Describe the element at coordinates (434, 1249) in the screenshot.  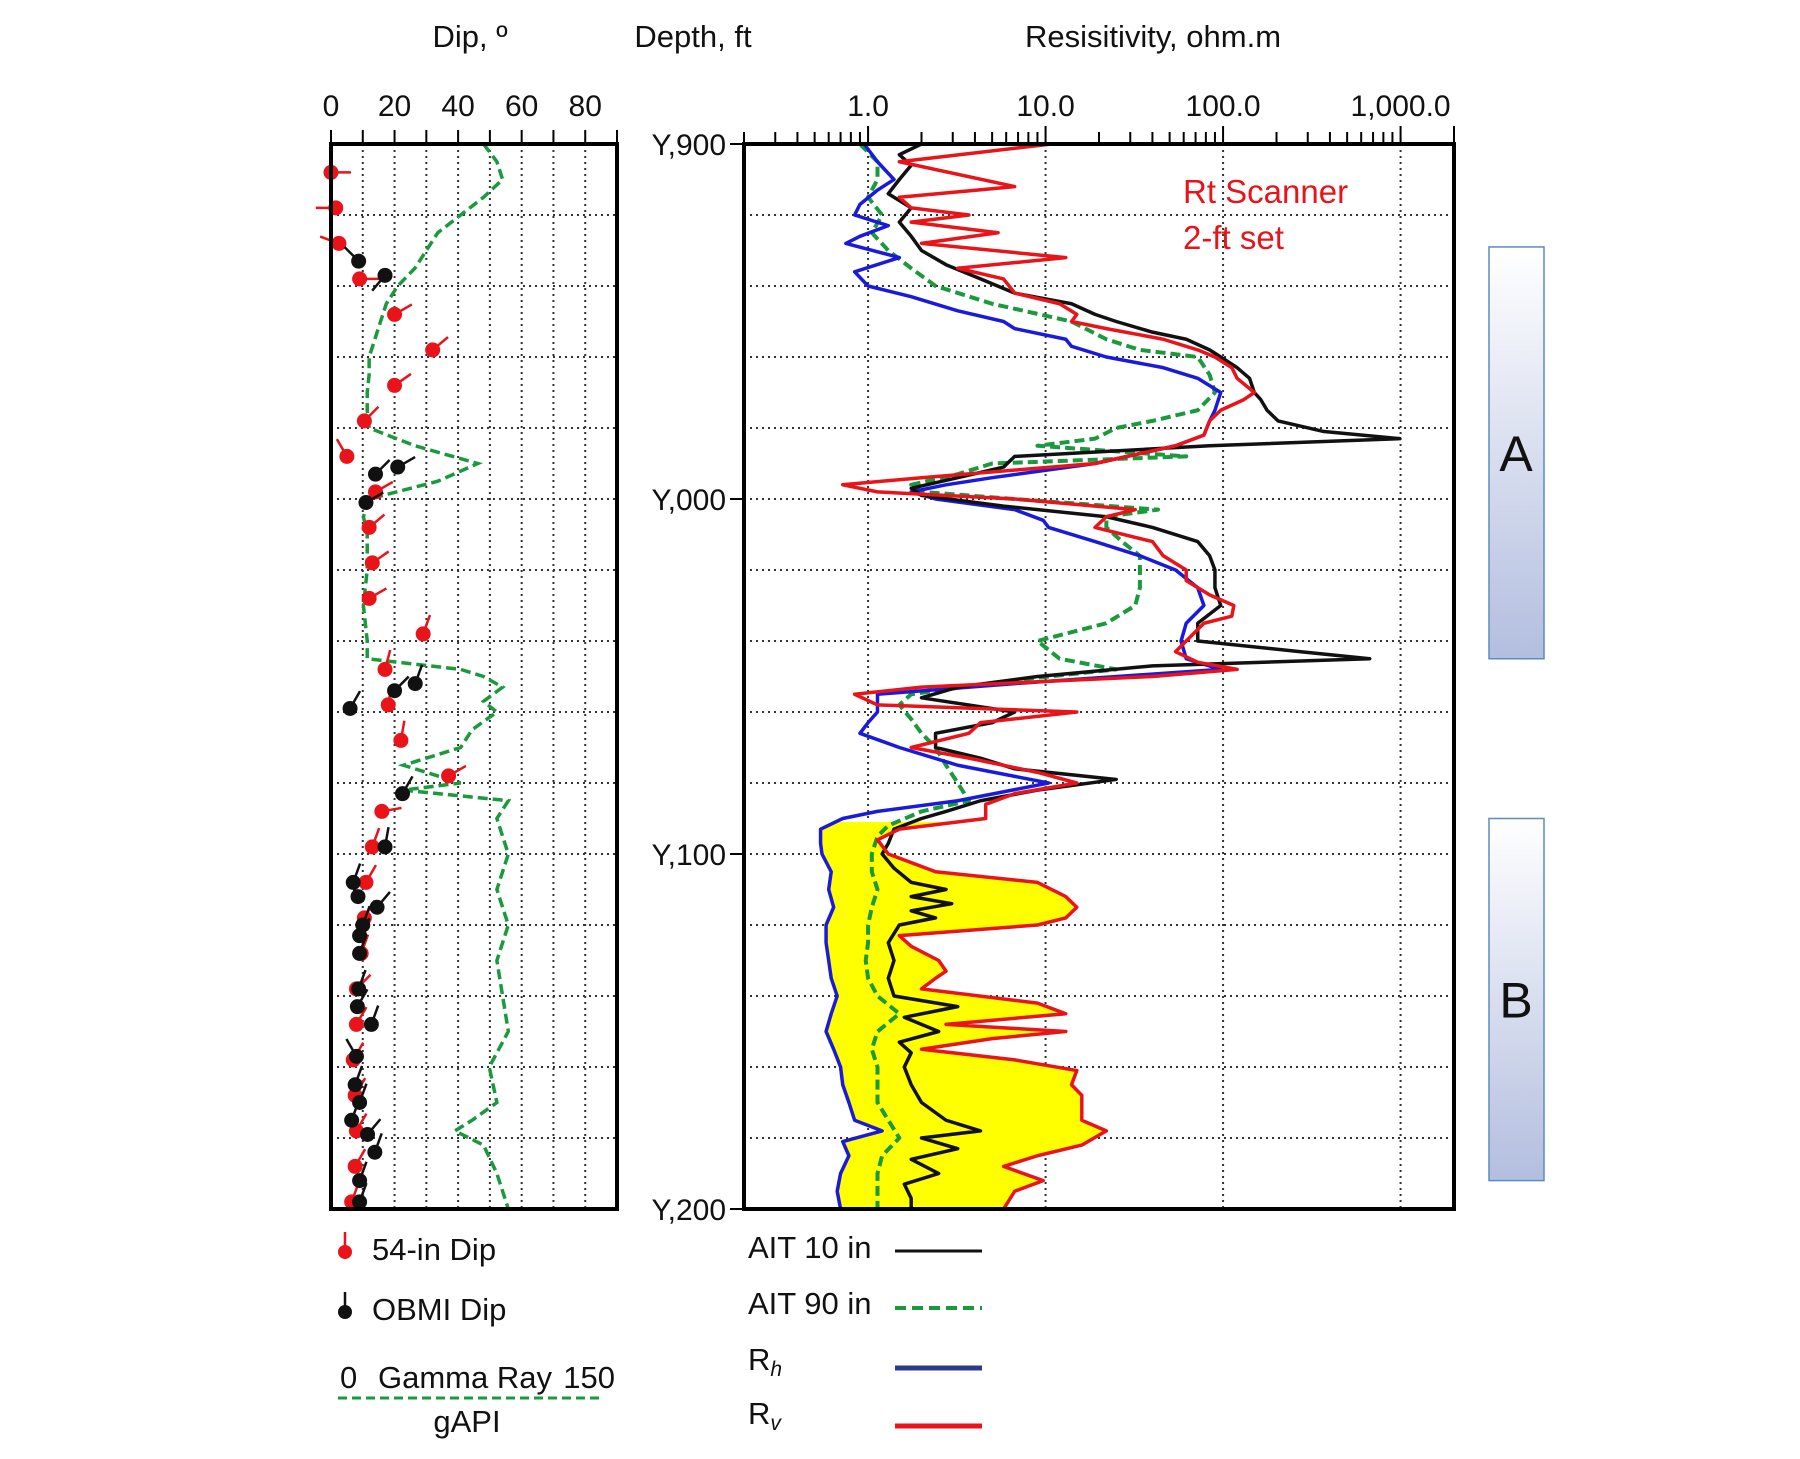
I see `legend-label: 54-in Dip` at that location.